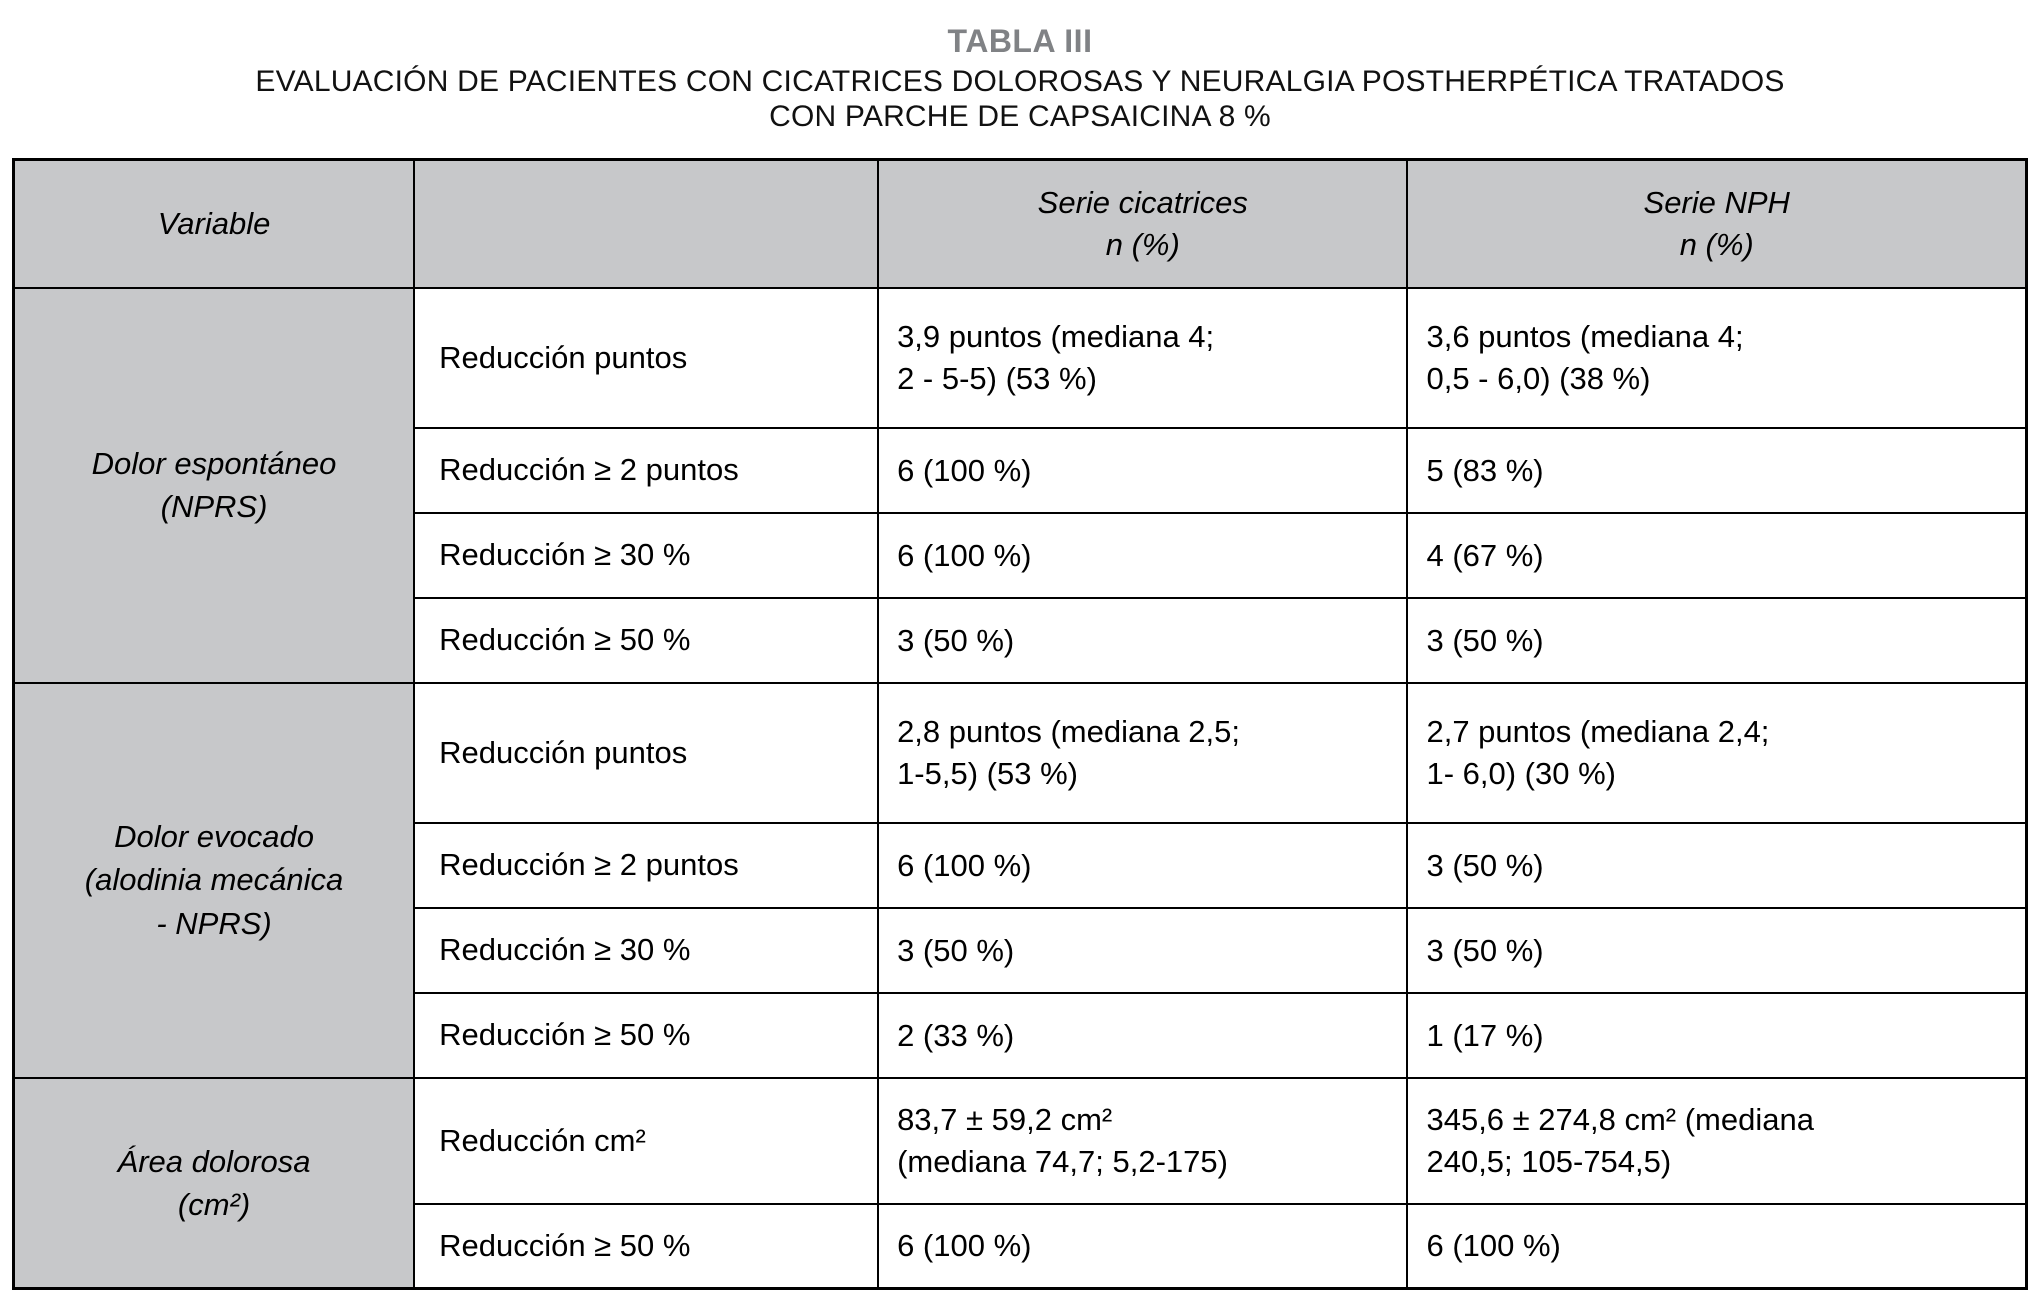 This screenshot has width=2040, height=1303. Describe the element at coordinates (1143, 357) in the screenshot. I see `cell-cicatrices: 3,9 puntos (mediana 4; 2 - 5-5) (53 %)` at that location.